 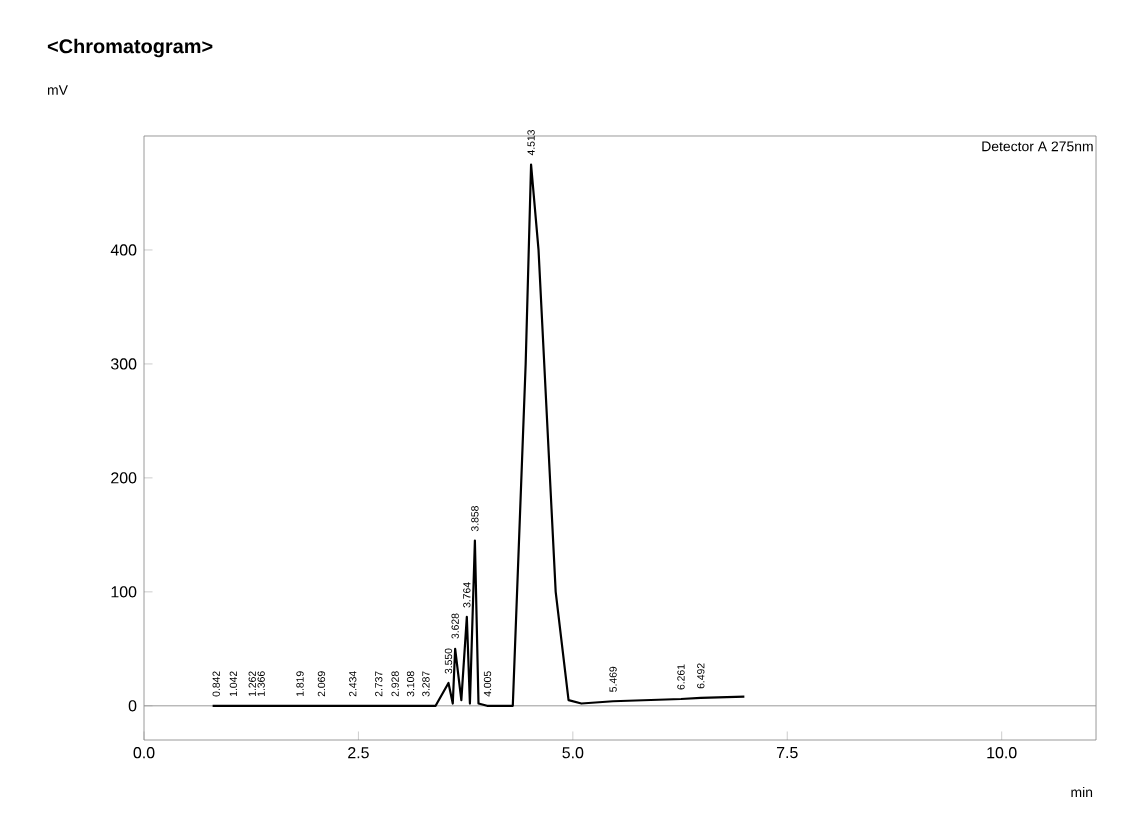 I want to click on chart-title: <Chromatogram>, so click(x=130, y=48).